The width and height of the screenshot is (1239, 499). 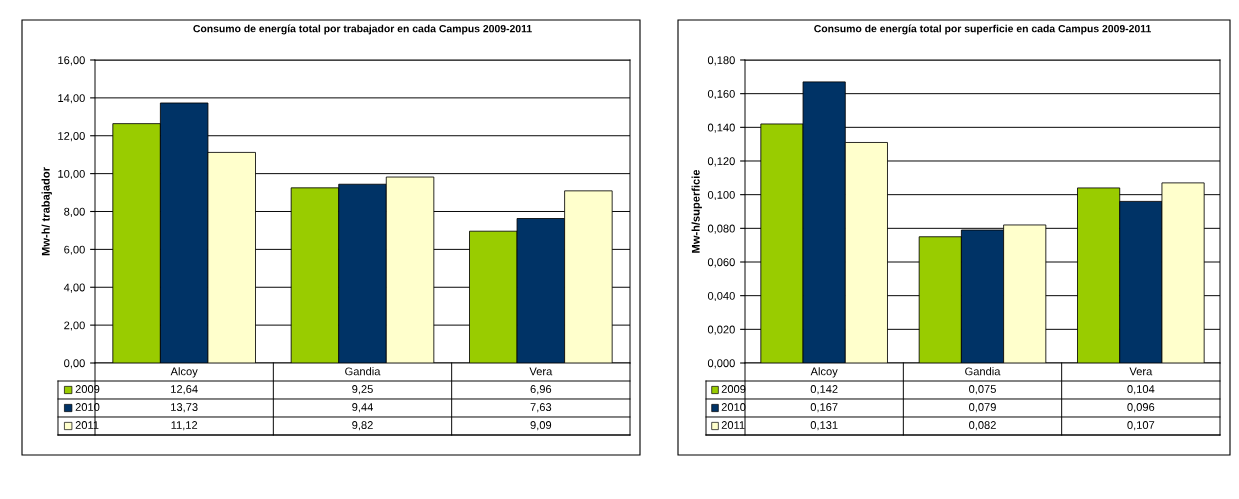 I want to click on data-label: 6,96, so click(x=541, y=390).